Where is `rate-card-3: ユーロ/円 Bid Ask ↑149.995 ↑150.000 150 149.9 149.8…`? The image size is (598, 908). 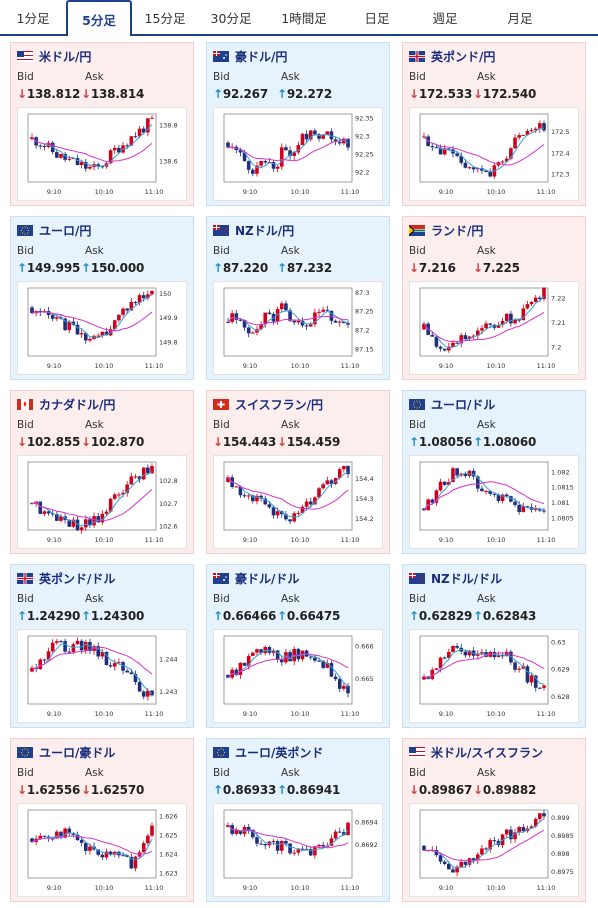 rate-card-3: ユーロ/円 Bid Ask ↑149.995 ↑150.000 150 149.9 149.8… is located at coordinates (102, 298).